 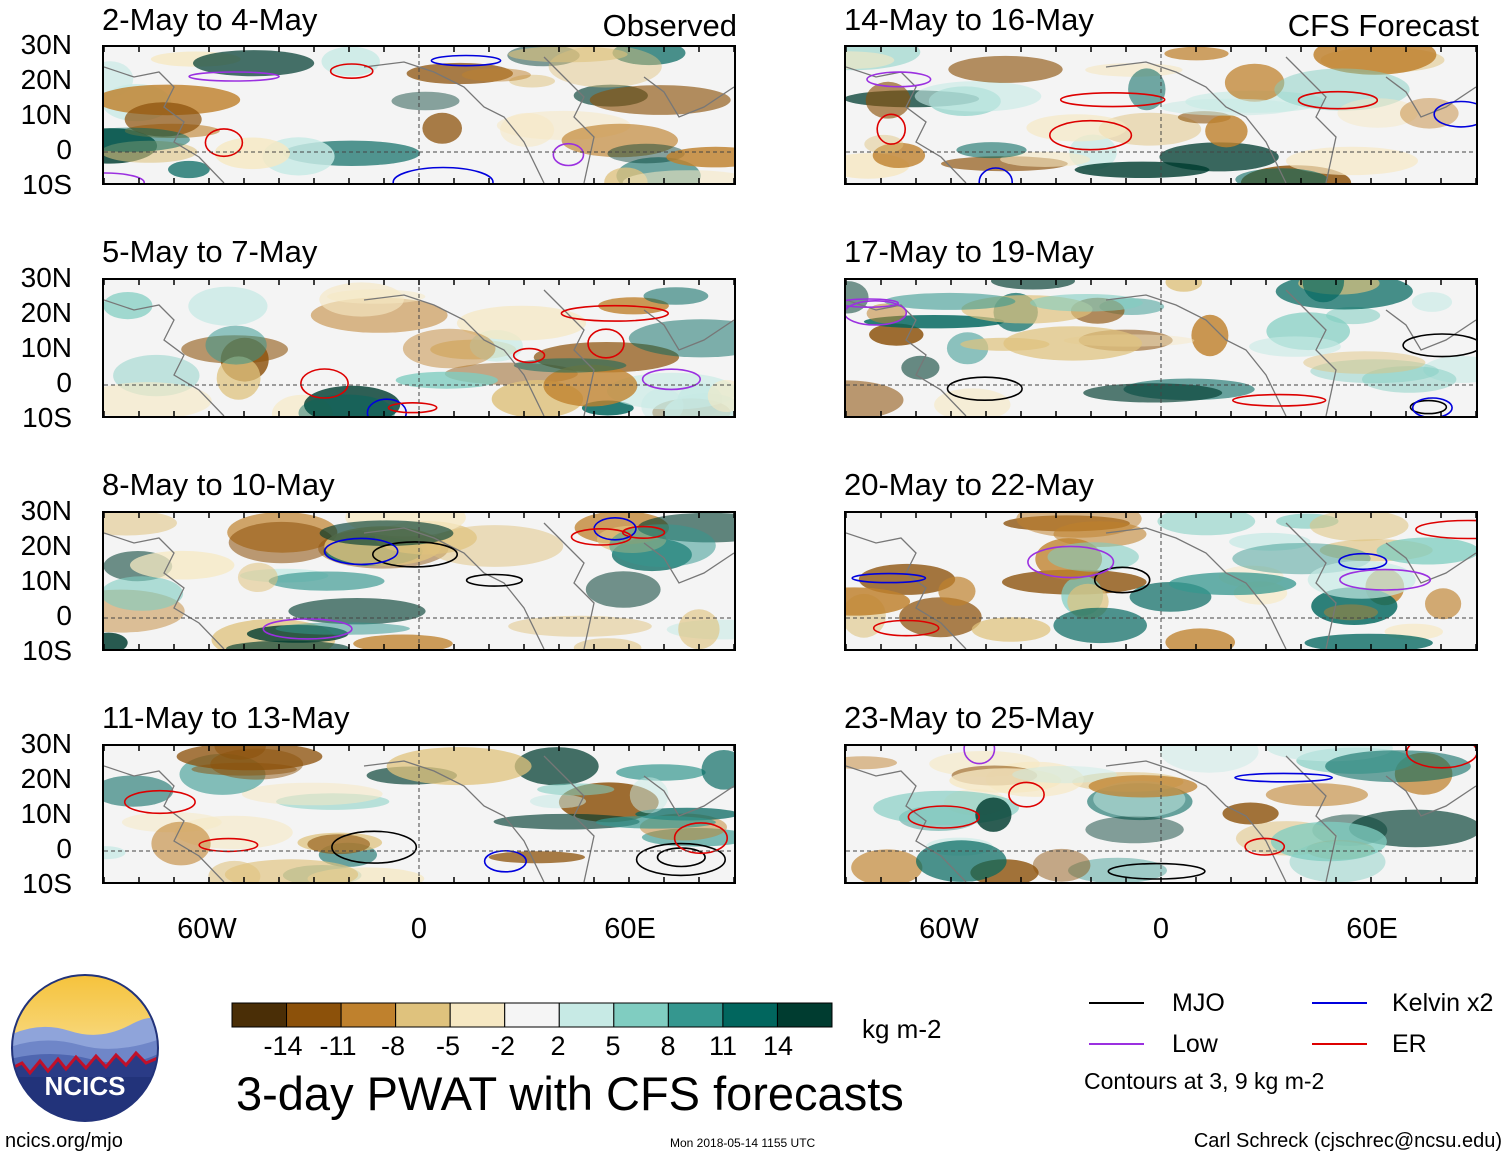 I want to click on panel-title-obs-1: 2-May to 4-May, so click(x=210, y=19).